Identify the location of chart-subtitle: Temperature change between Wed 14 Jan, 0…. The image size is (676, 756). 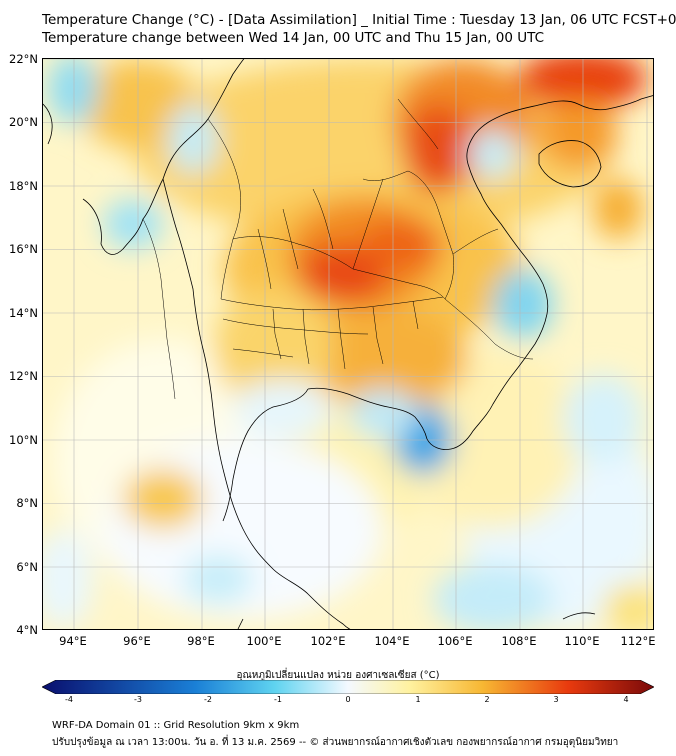
(293, 38).